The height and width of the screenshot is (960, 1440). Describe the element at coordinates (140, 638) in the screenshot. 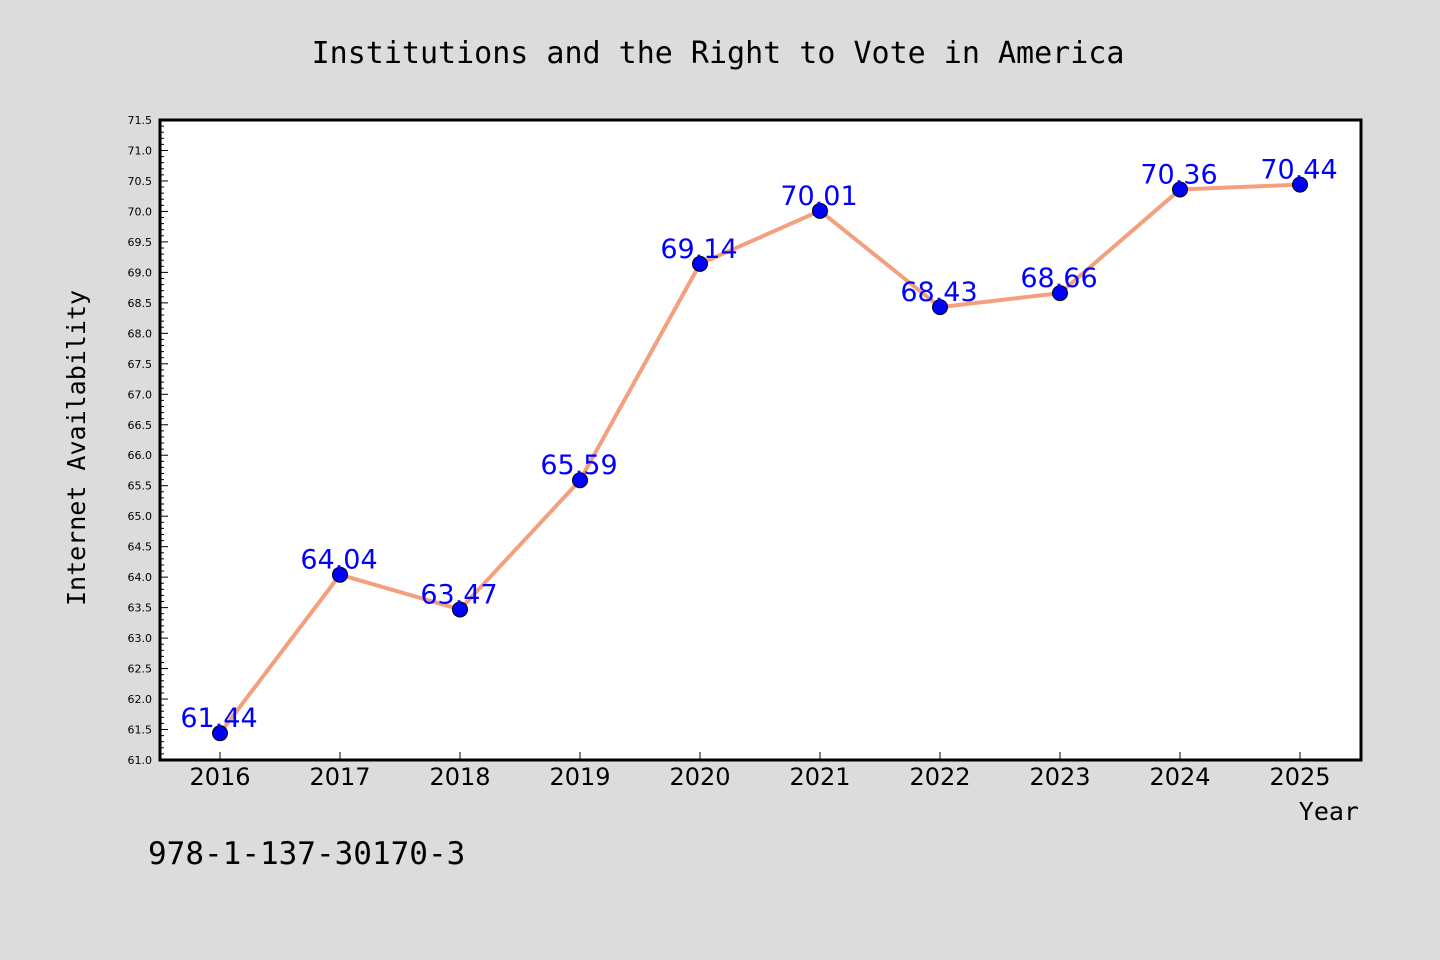

I see `y-tick-label: 63.0` at that location.